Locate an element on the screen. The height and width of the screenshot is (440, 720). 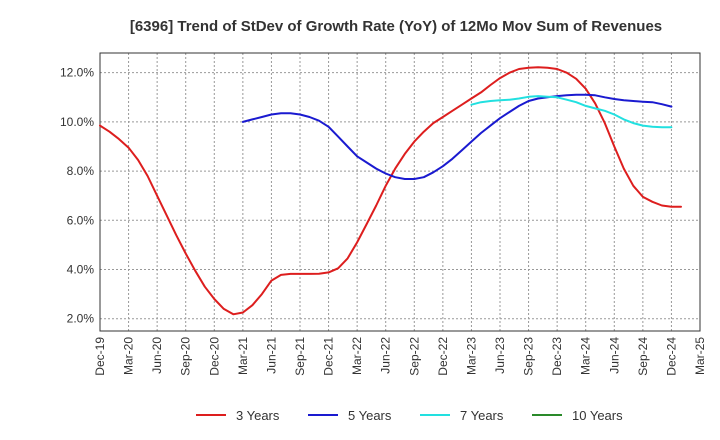
x-tick-label: Mar-20 is located at coordinates (129, 356).